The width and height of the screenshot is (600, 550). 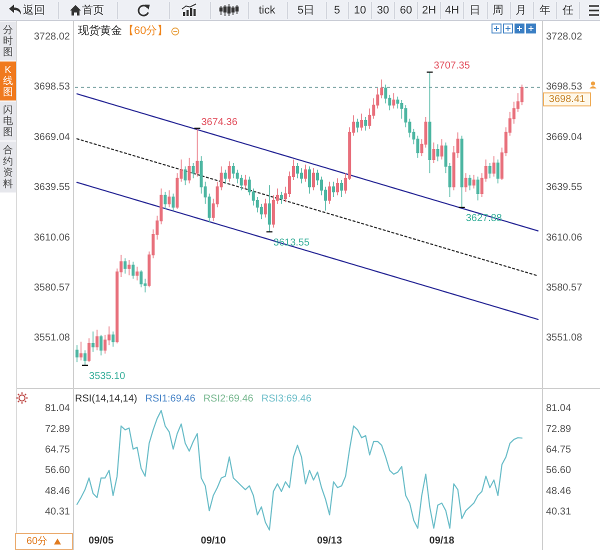 I want to click on text: 任, so click(x=568, y=10).